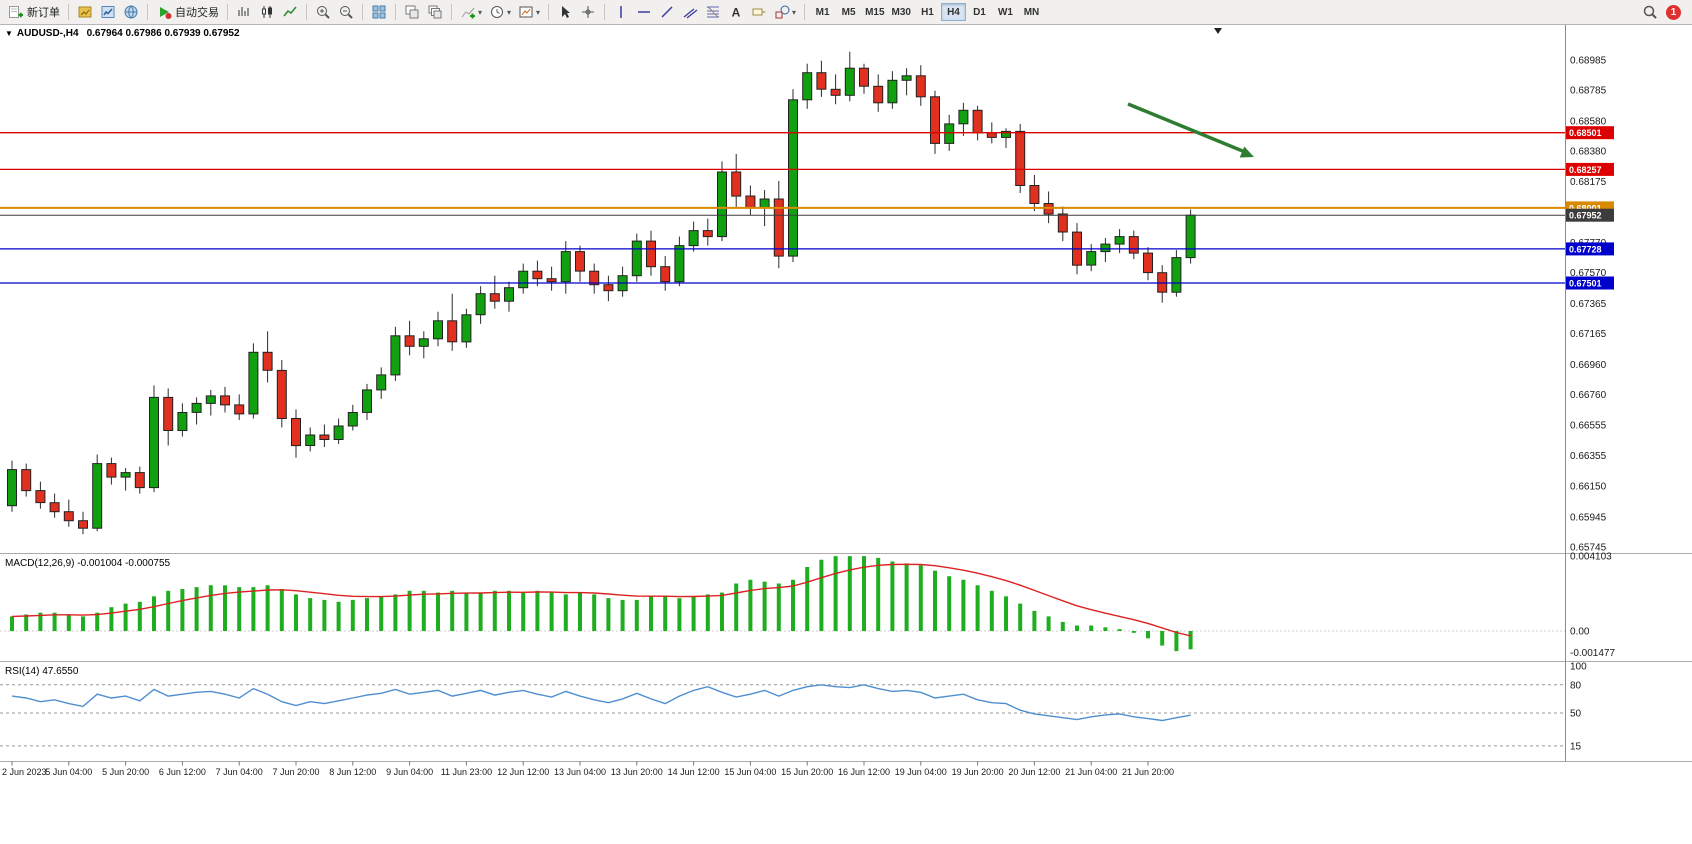  I want to click on svg-text: 11 Jun 23:00, so click(466, 772).